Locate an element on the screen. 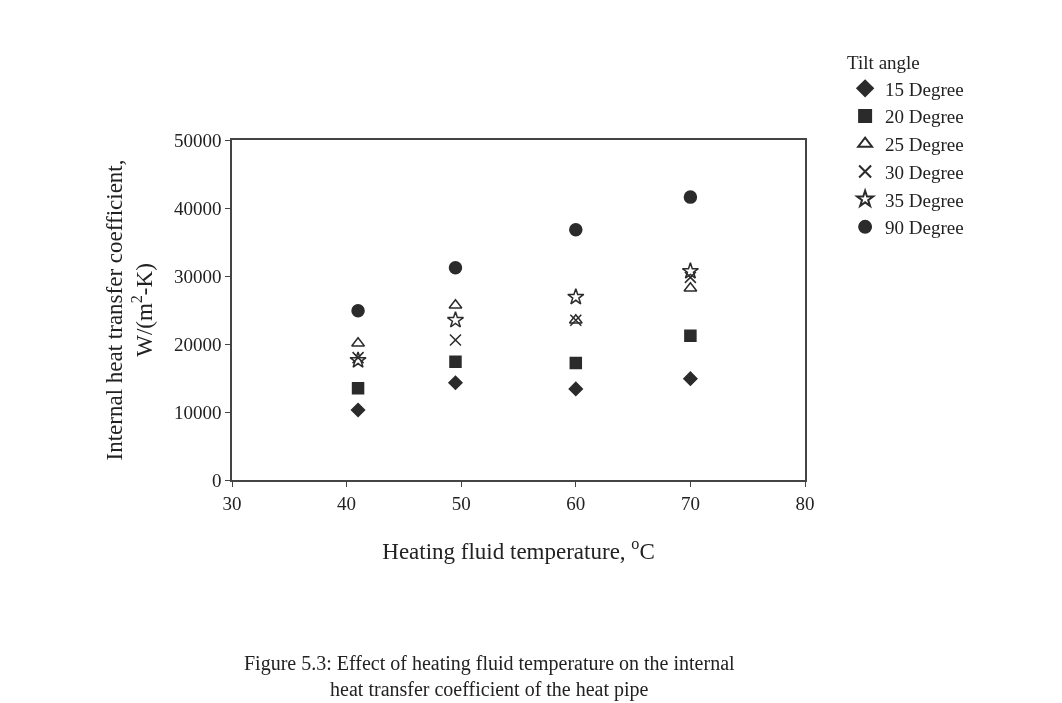 This screenshot has height=703, width=1062. x-tick-label: 70 is located at coordinates (690, 503).